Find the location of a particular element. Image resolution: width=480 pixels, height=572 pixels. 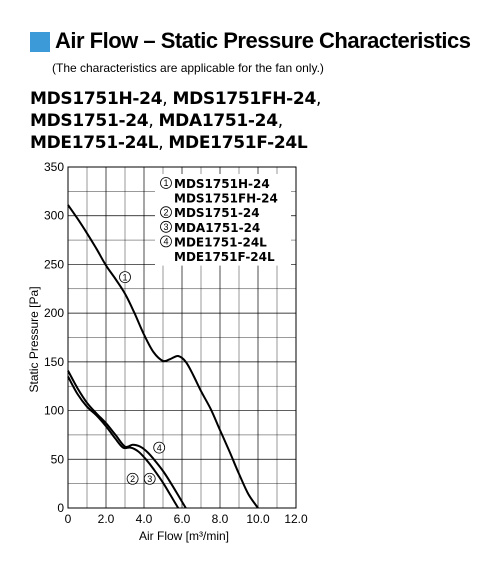

x-tick-label: 12.0 is located at coordinates (296, 519).